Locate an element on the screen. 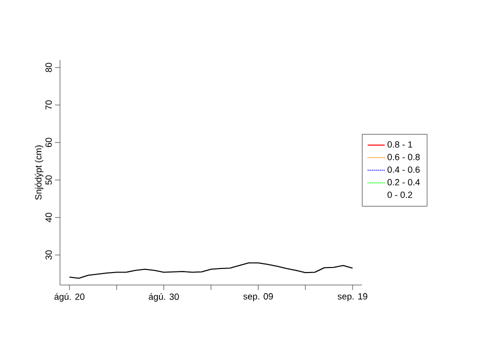  y-tick-label: 60 is located at coordinates (48, 143).